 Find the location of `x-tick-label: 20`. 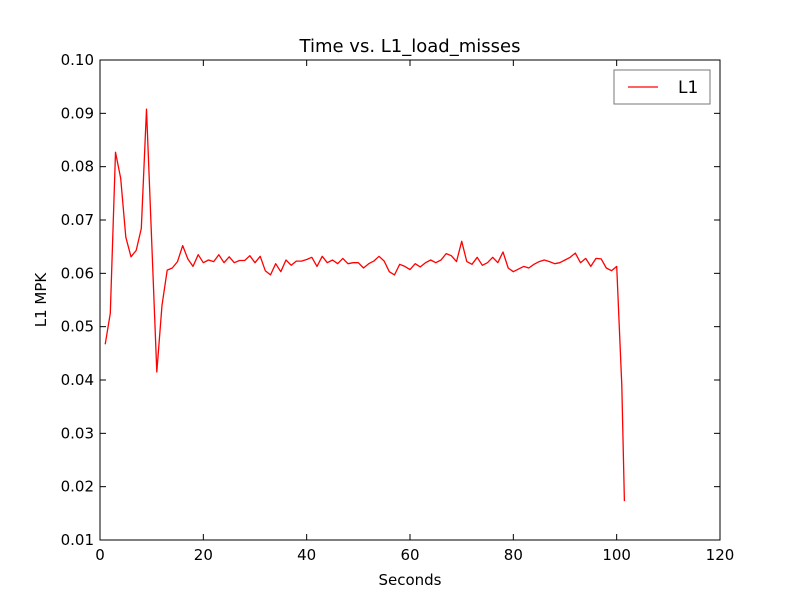

x-tick-label: 20 is located at coordinates (203, 555).